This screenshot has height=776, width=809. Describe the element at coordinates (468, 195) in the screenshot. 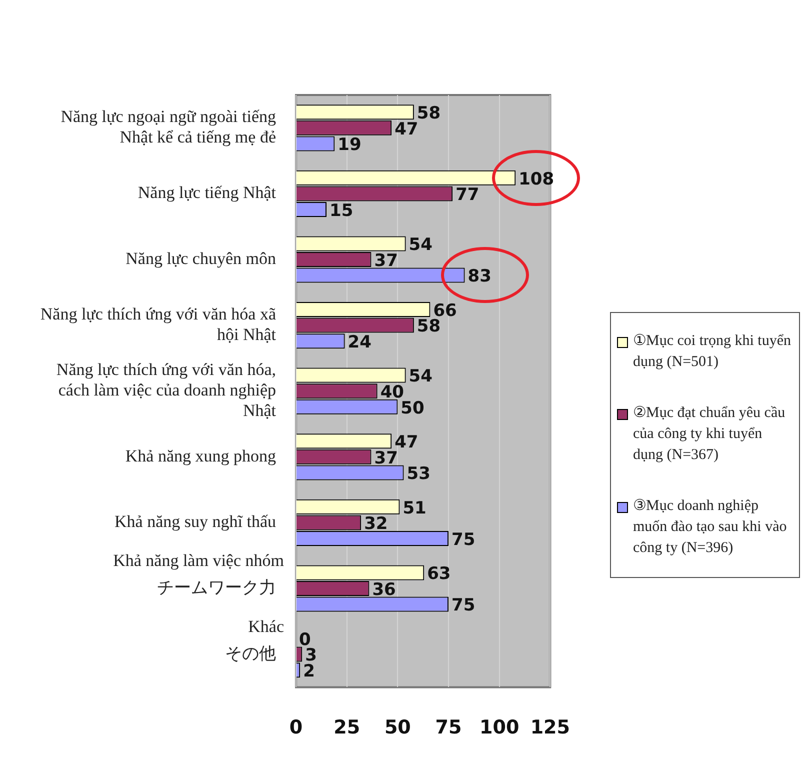

I see `data-label: 77` at that location.